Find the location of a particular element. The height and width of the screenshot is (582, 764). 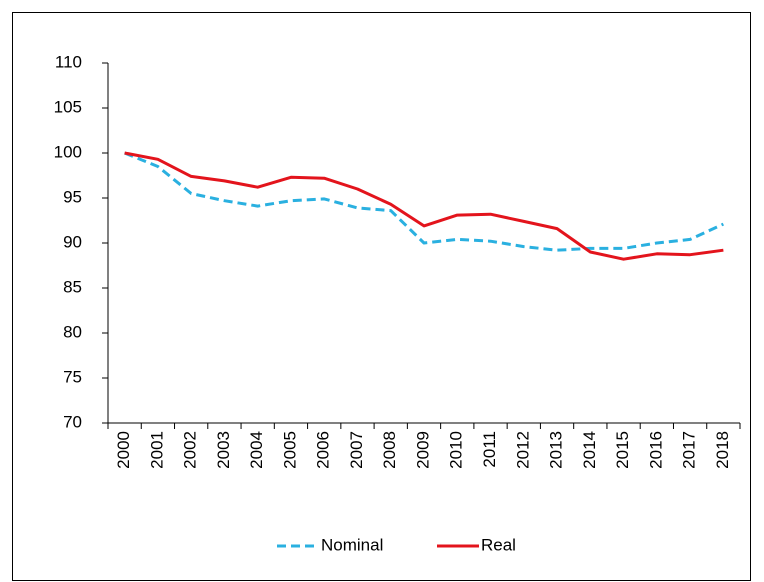

x-tick-label: 2016 is located at coordinates (655, 450).